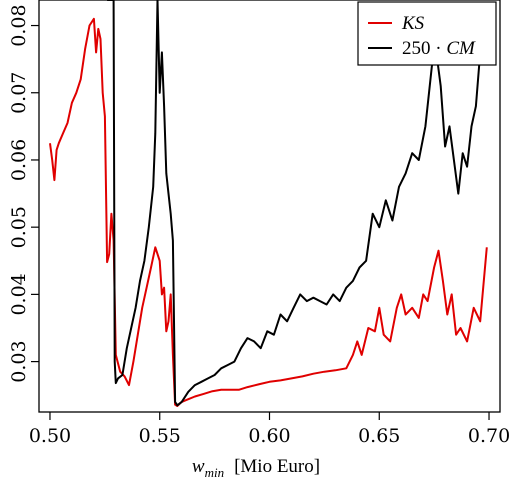 The width and height of the screenshot is (512, 479). Describe the element at coordinates (277, 466) in the screenshot. I see `x-axis-title-unit: [Mio Euro]` at that location.